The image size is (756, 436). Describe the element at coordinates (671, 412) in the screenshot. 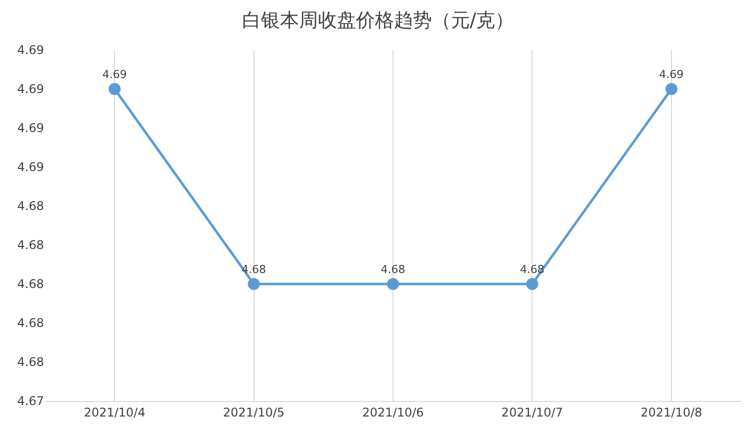

I see `x-tick-label: 2021/10/8` at that location.